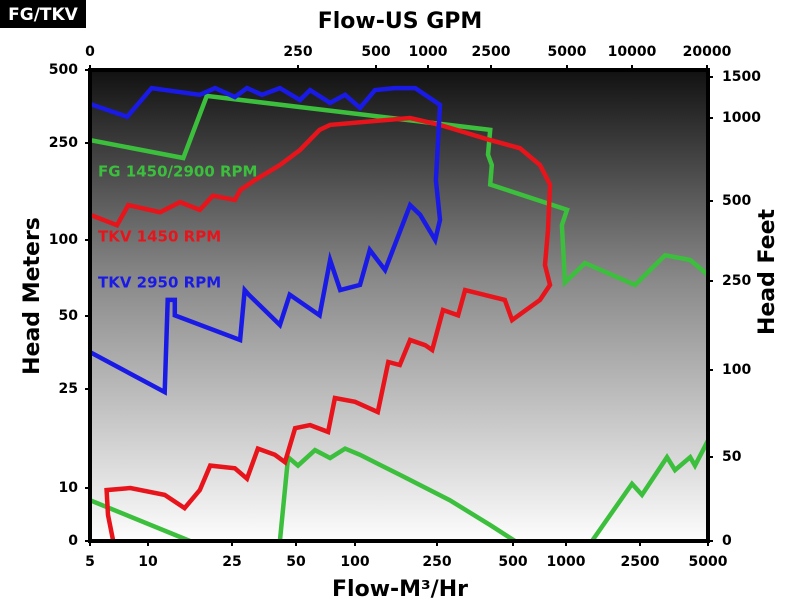 This screenshot has width=800, height=616. What do you see at coordinates (296, 562) in the screenshot?
I see `x-tick-label: 50` at bounding box center [296, 562].